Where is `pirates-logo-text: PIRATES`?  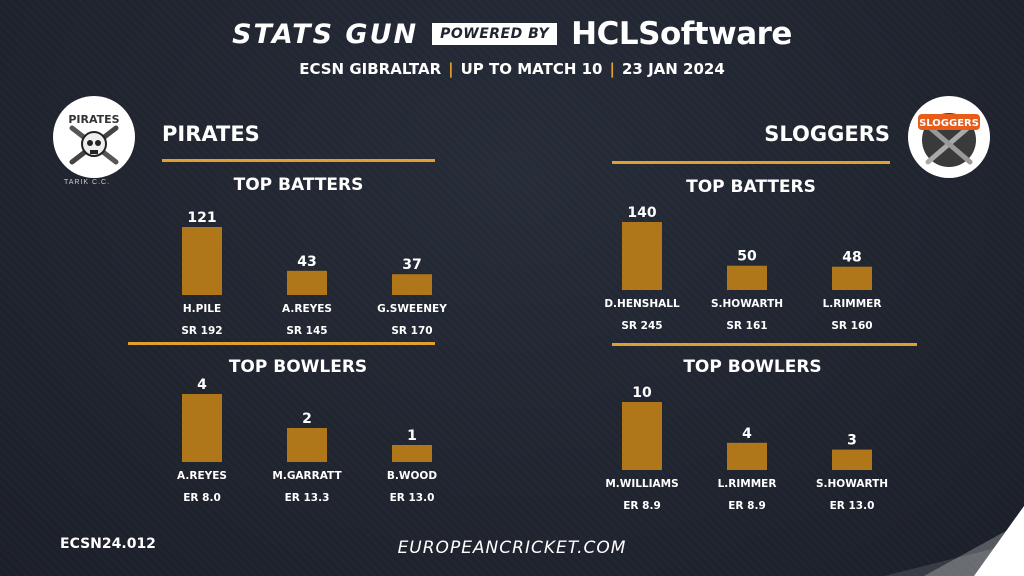
pirates-logo-text: PIRATES is located at coordinates (93, 119).